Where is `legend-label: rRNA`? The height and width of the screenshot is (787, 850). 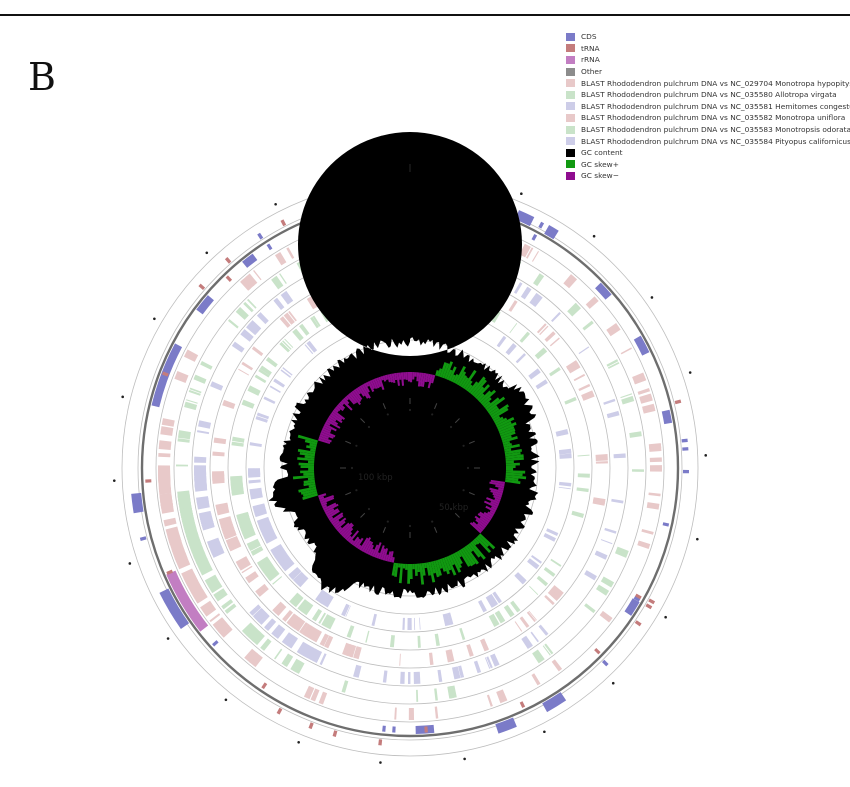
legend-label: rRNA is located at coordinates (590, 60).